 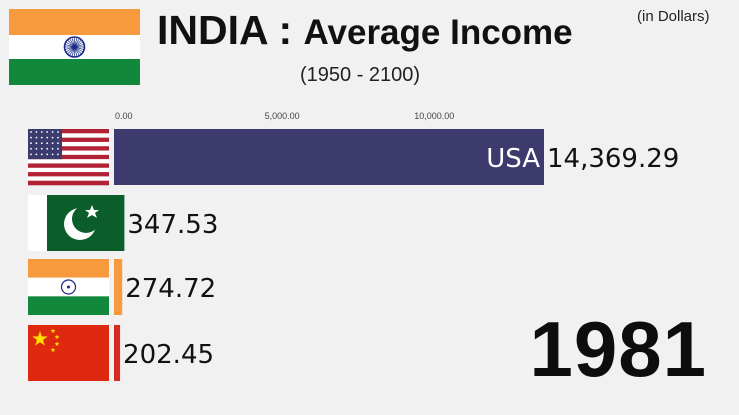 I want to click on page-title: INDIA : Average Income, so click(x=365, y=30).